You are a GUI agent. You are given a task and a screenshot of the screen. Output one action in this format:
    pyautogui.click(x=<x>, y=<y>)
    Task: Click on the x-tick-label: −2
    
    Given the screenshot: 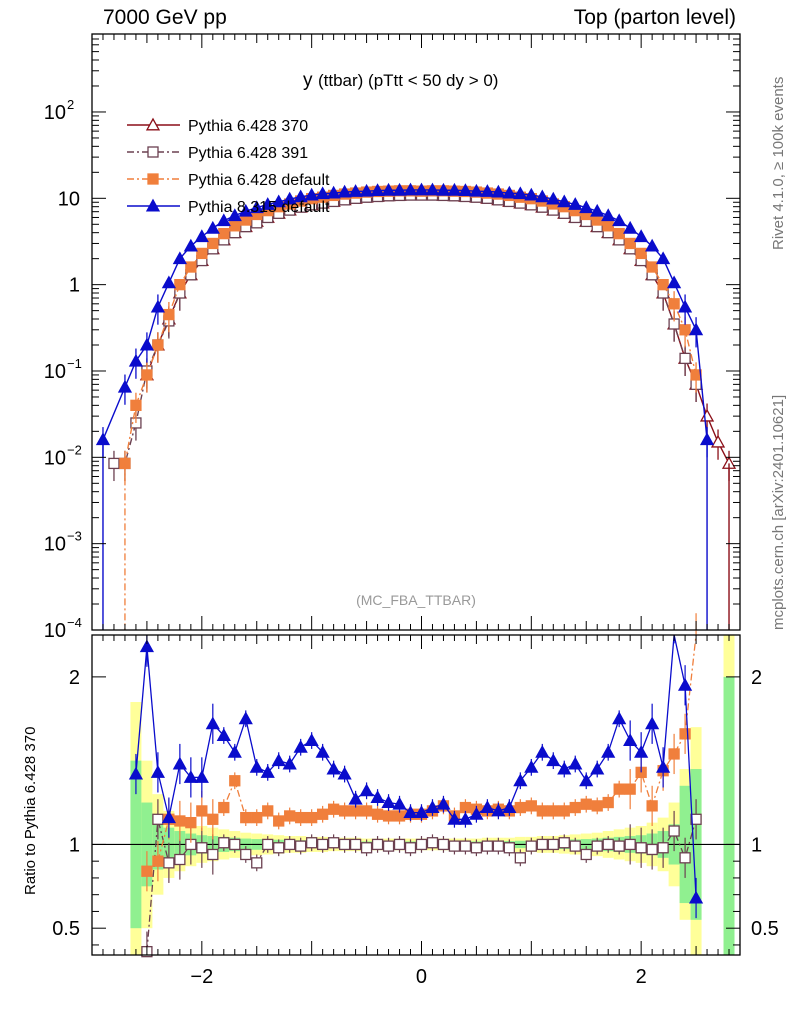 What is the action you would take?
    pyautogui.click(x=201, y=977)
    